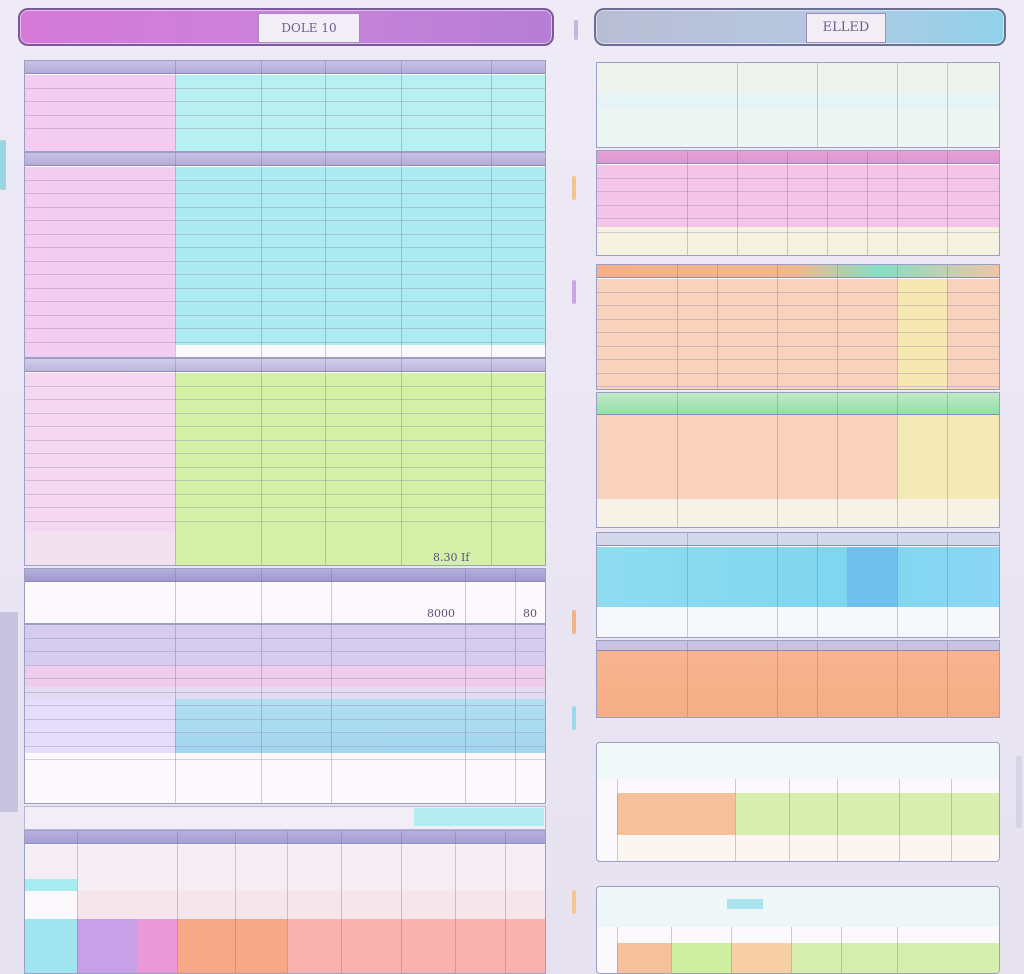 This screenshot has width=1024, height=974. I want to click on sheet4-total-right: 80, so click(530, 613).